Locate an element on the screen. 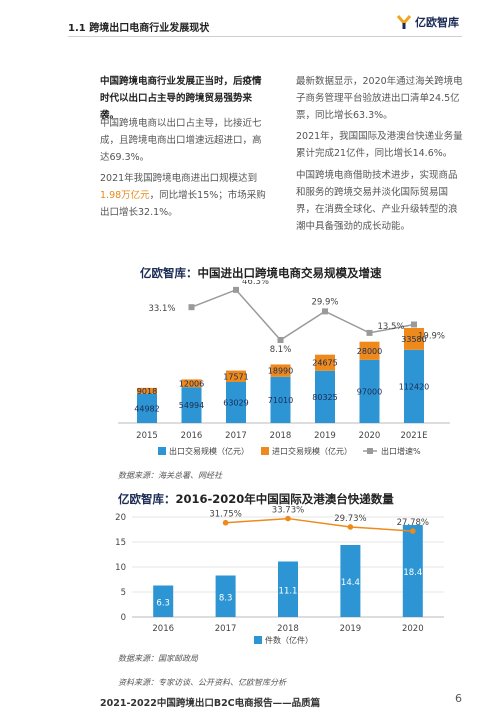 This screenshot has width=499, height=721. chart1-x-tick: 2021E is located at coordinates (413, 436).